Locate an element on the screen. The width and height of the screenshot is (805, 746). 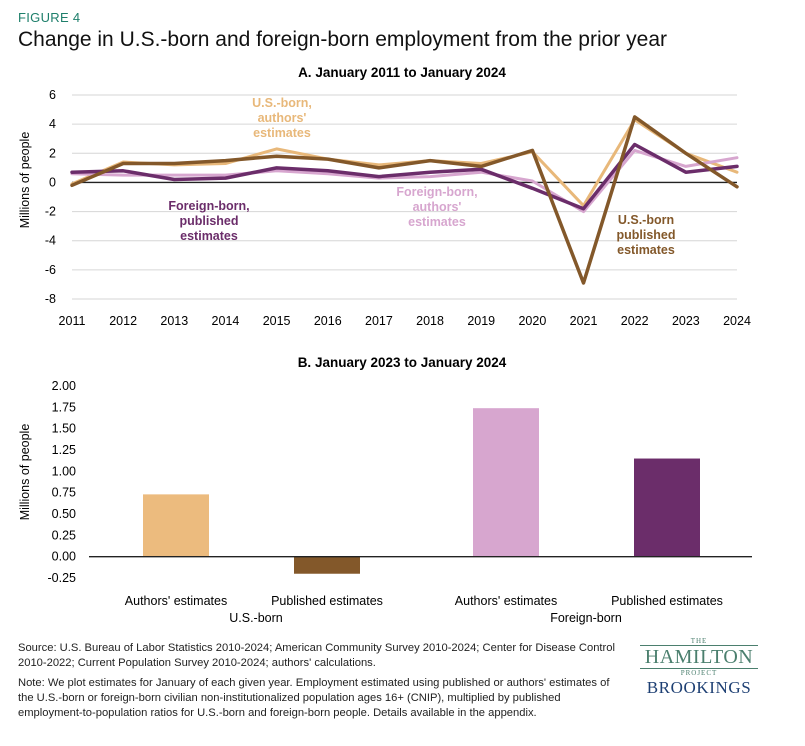
y-tick-label: 0.00 is located at coordinates (64, 557).